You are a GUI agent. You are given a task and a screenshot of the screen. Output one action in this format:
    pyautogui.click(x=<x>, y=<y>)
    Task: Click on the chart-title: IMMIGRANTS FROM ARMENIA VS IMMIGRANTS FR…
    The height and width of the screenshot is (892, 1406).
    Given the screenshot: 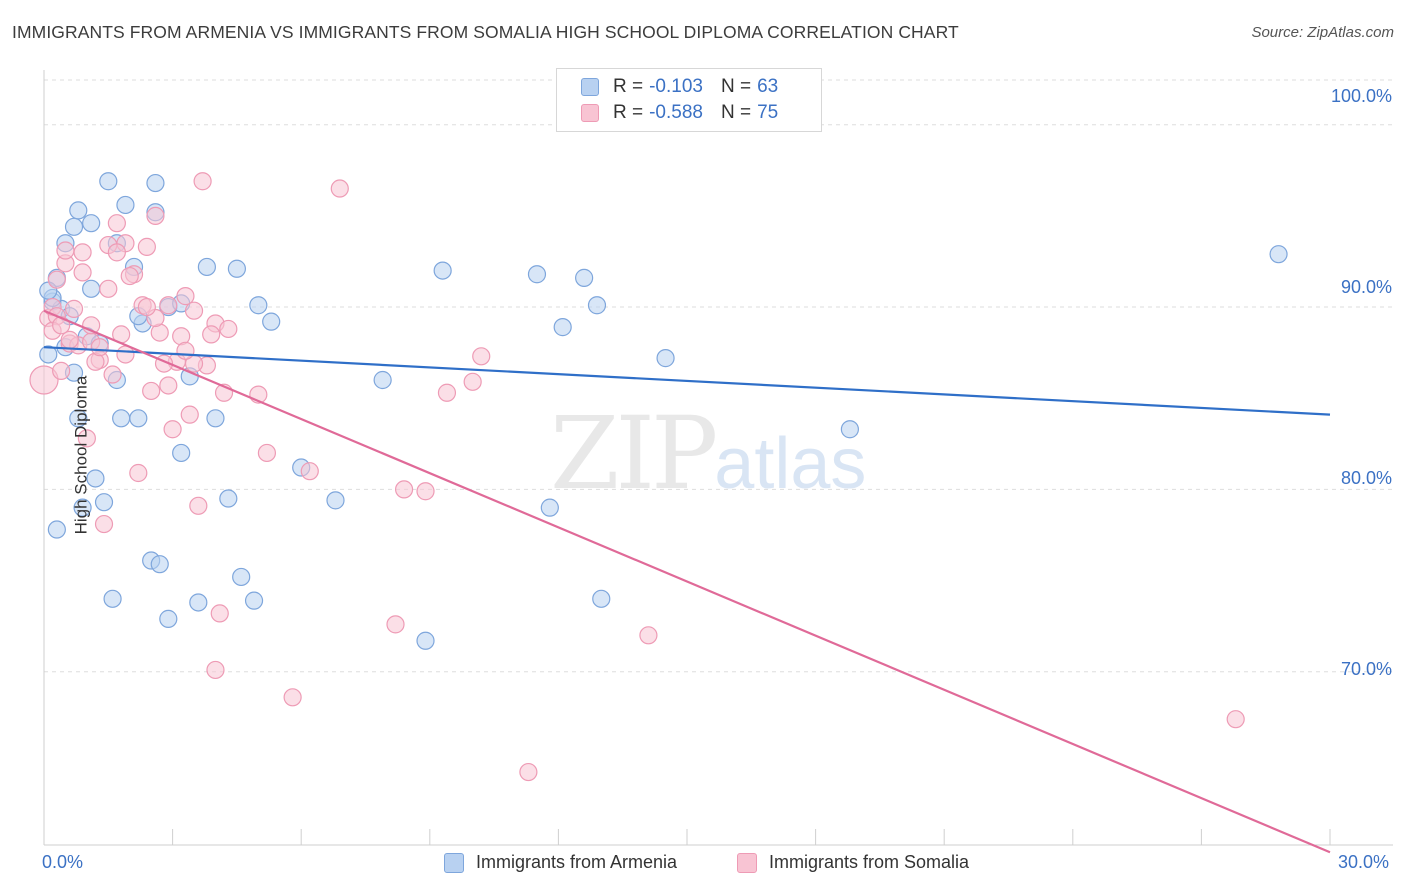 What is the action you would take?
    pyautogui.click(x=485, y=32)
    